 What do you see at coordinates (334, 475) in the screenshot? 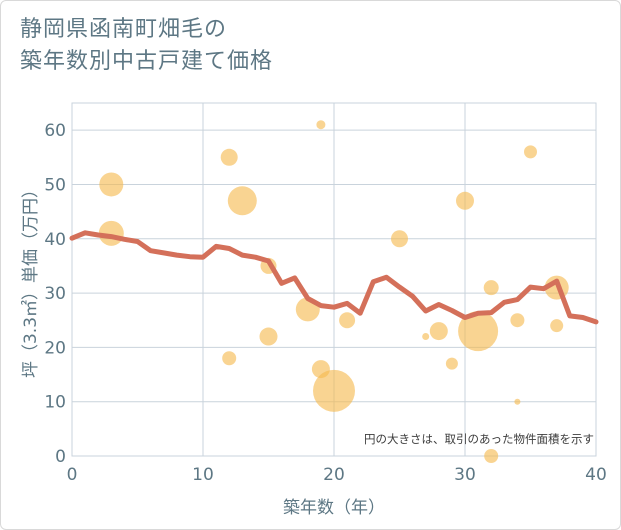
I see `x-tick-label: 20` at bounding box center [334, 475].